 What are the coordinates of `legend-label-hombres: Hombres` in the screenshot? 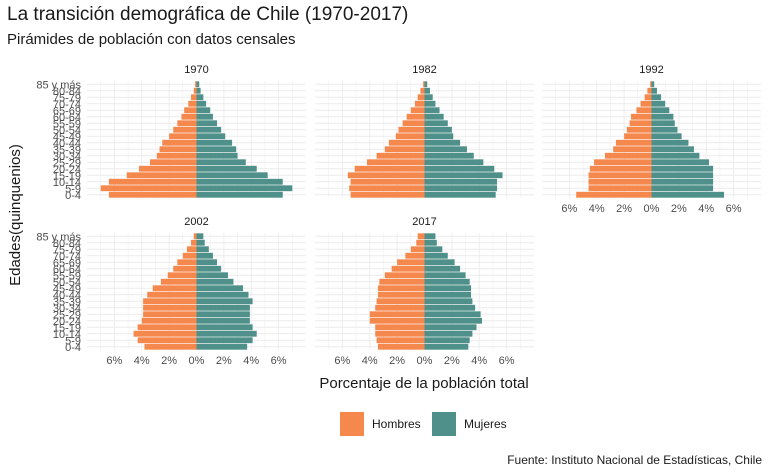 It's located at (396, 424).